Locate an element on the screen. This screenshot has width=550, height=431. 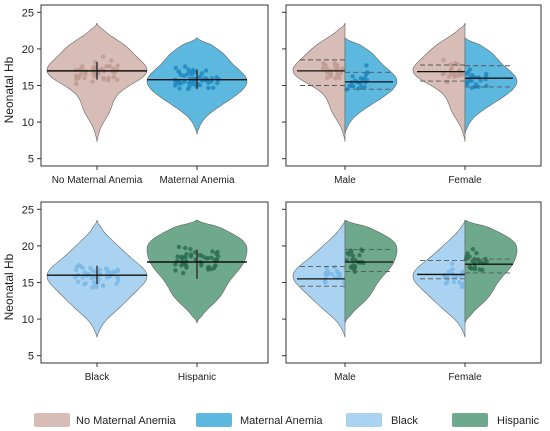
legend-swatch-maternal-anemia is located at coordinates (214, 420).